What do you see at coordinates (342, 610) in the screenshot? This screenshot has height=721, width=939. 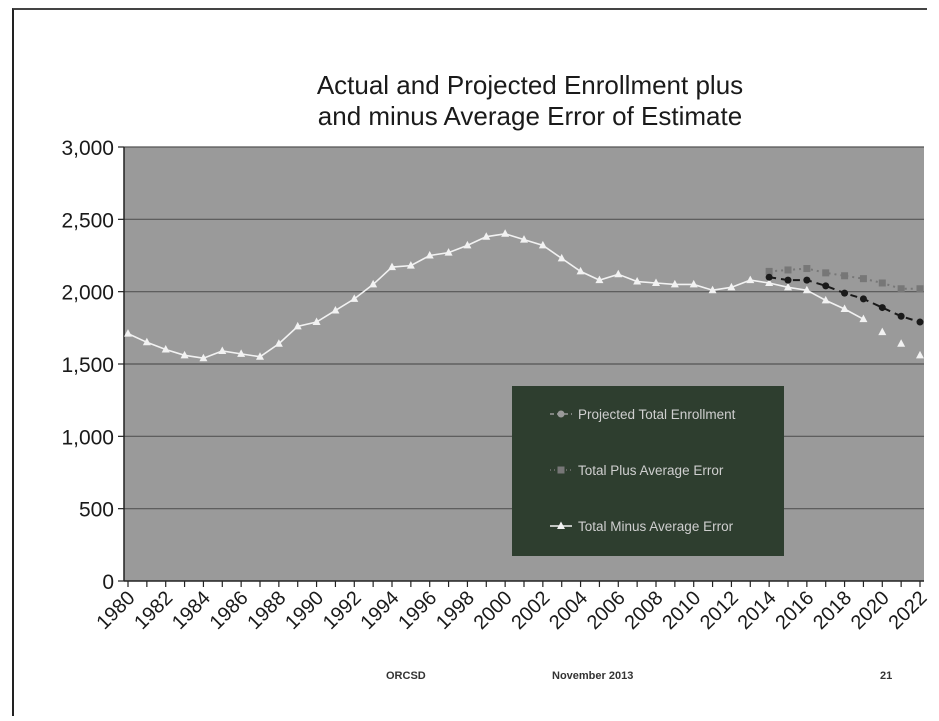 I see `x-tick-label: 1992` at bounding box center [342, 610].